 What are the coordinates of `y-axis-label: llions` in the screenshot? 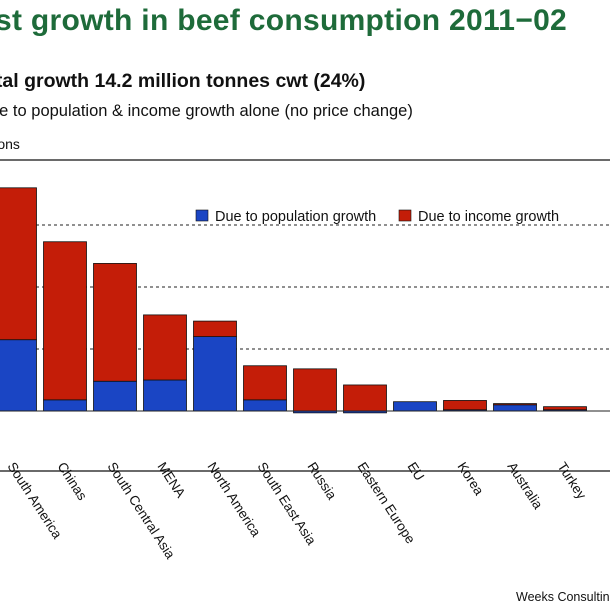 It's located at (10, 144).